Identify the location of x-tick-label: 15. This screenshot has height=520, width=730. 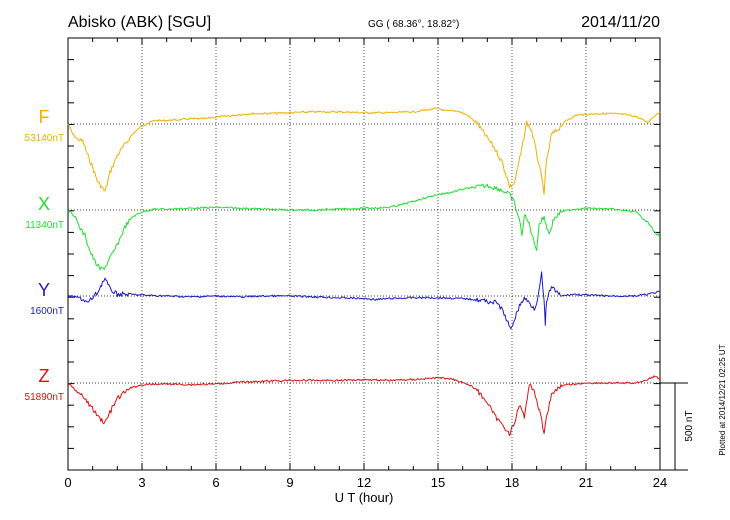
(438, 482).